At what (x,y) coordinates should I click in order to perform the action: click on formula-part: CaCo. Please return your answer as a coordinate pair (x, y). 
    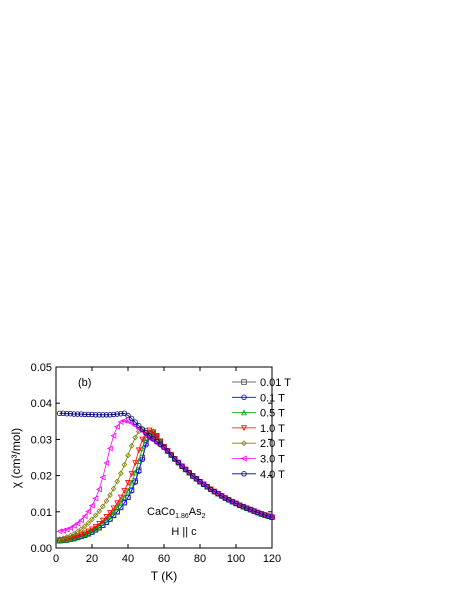
    Looking at the image, I should click on (161, 512).